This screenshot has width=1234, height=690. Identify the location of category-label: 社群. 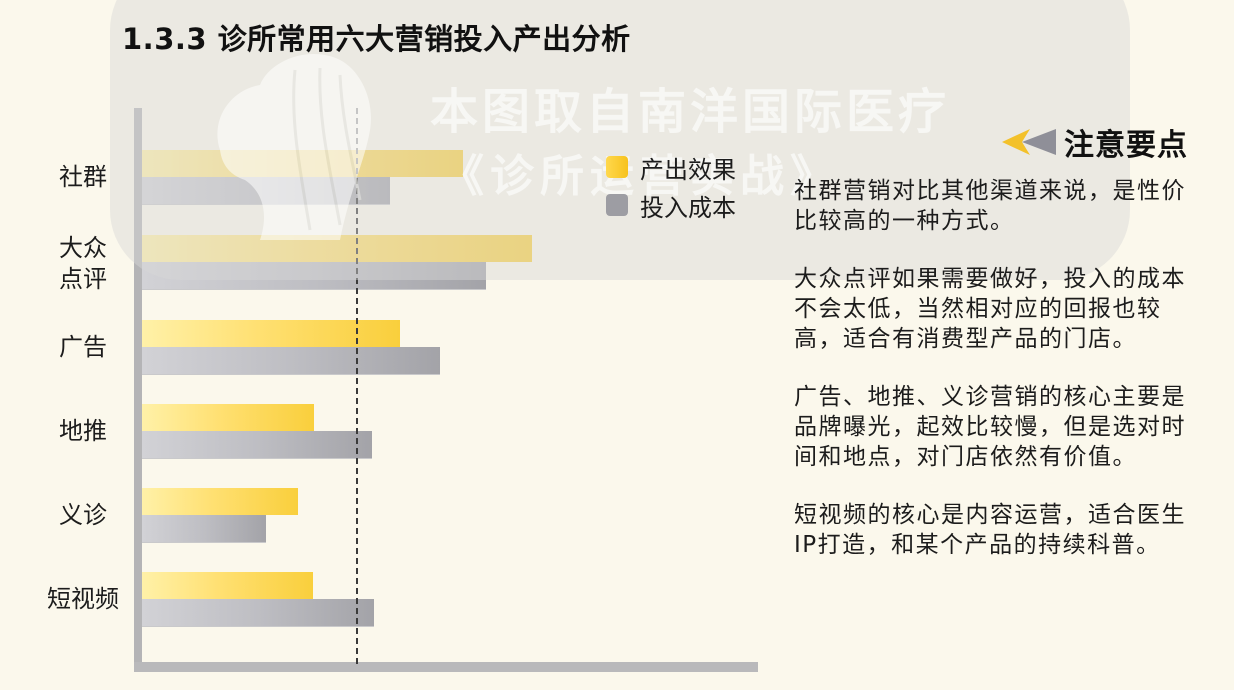
(83, 177).